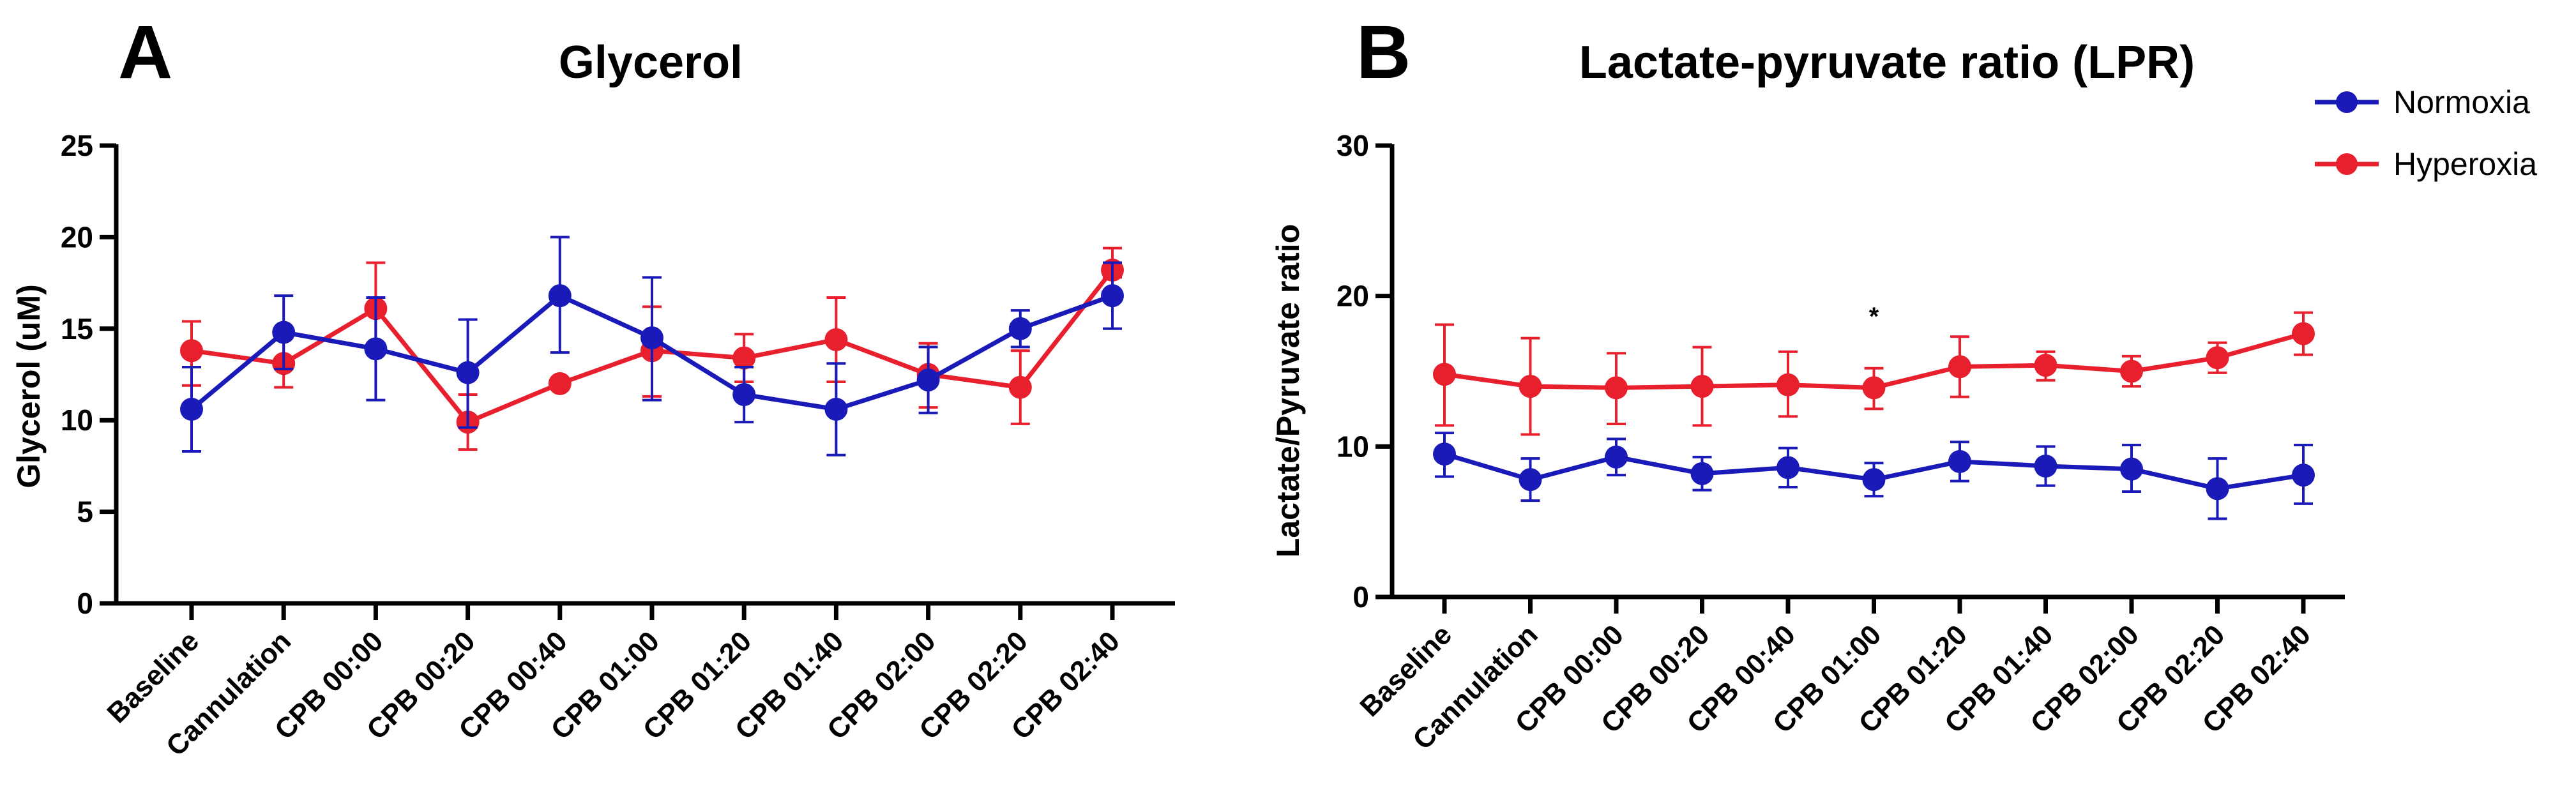  I want to click on panel-b-series, so click(1874, 415).